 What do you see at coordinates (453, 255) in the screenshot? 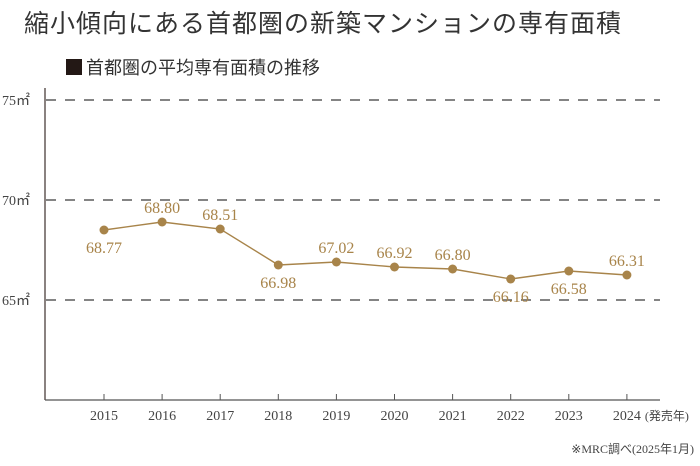
I see `data-label: 66.80` at bounding box center [453, 255].